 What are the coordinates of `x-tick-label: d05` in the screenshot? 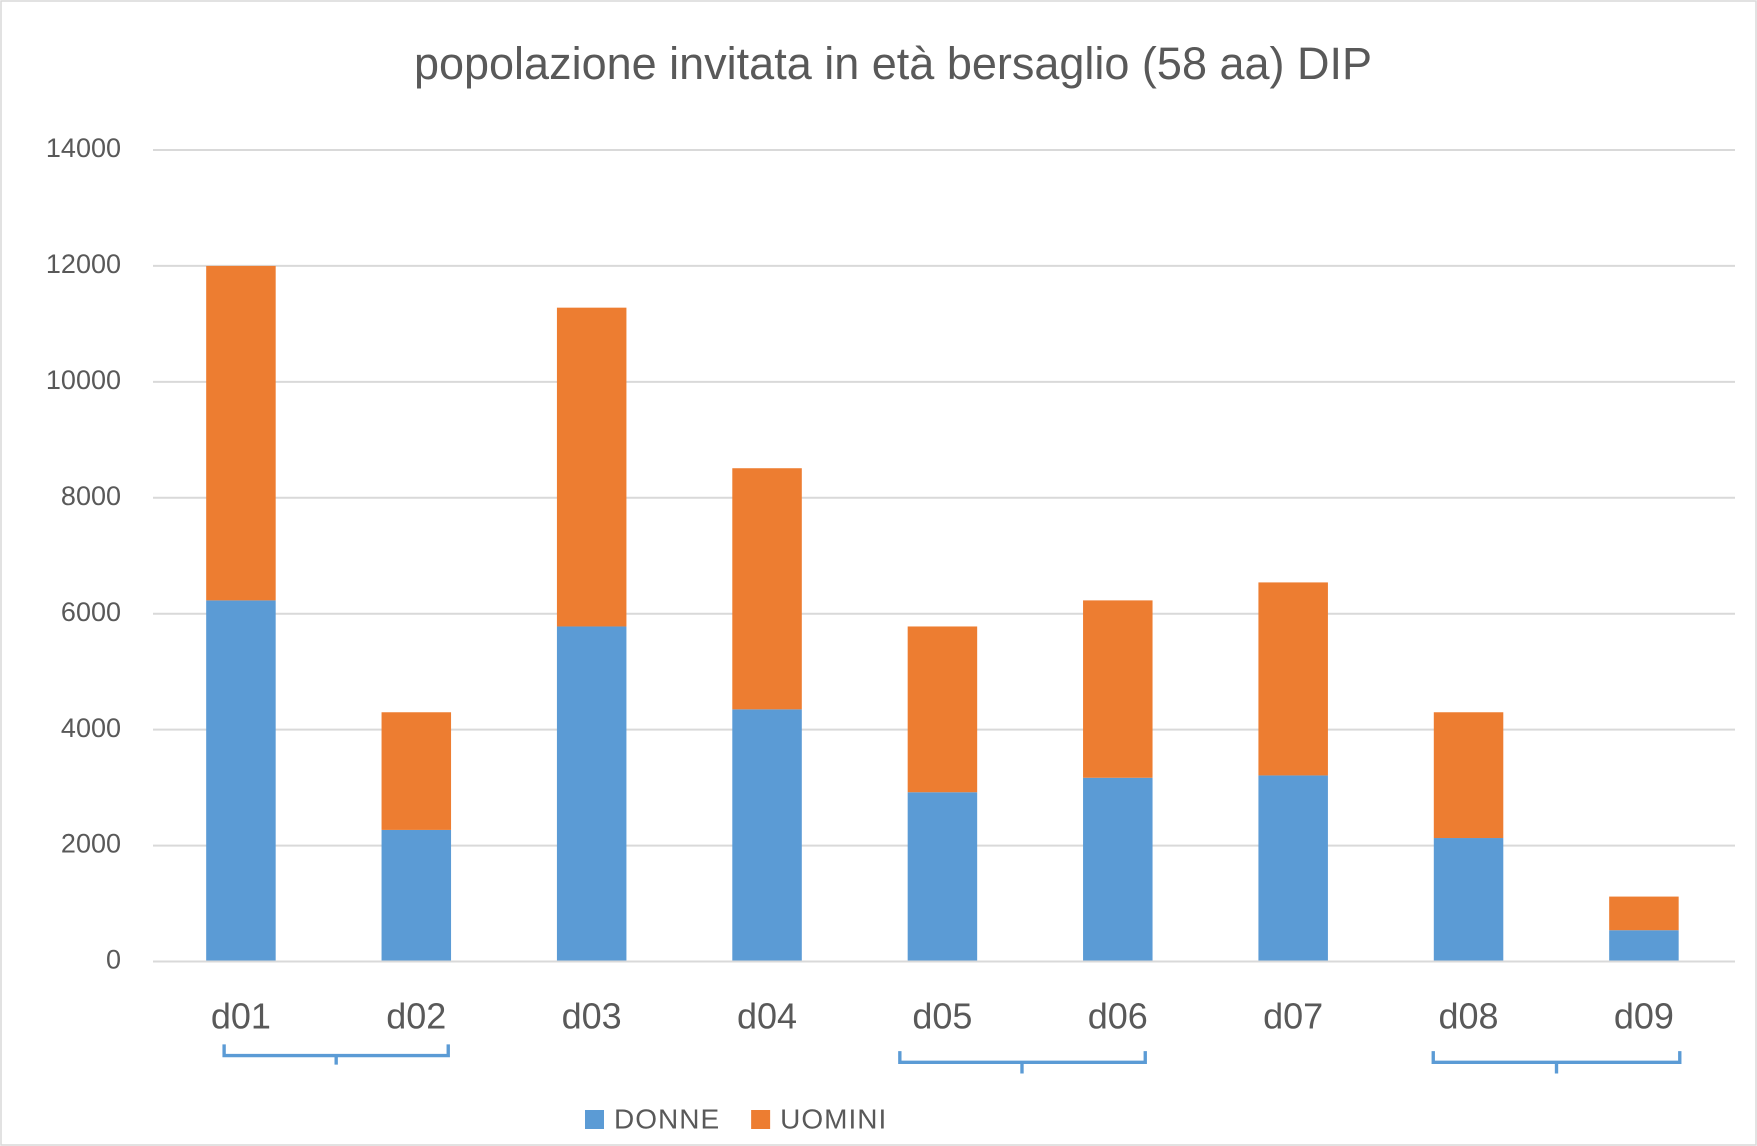 It's located at (942, 1016).